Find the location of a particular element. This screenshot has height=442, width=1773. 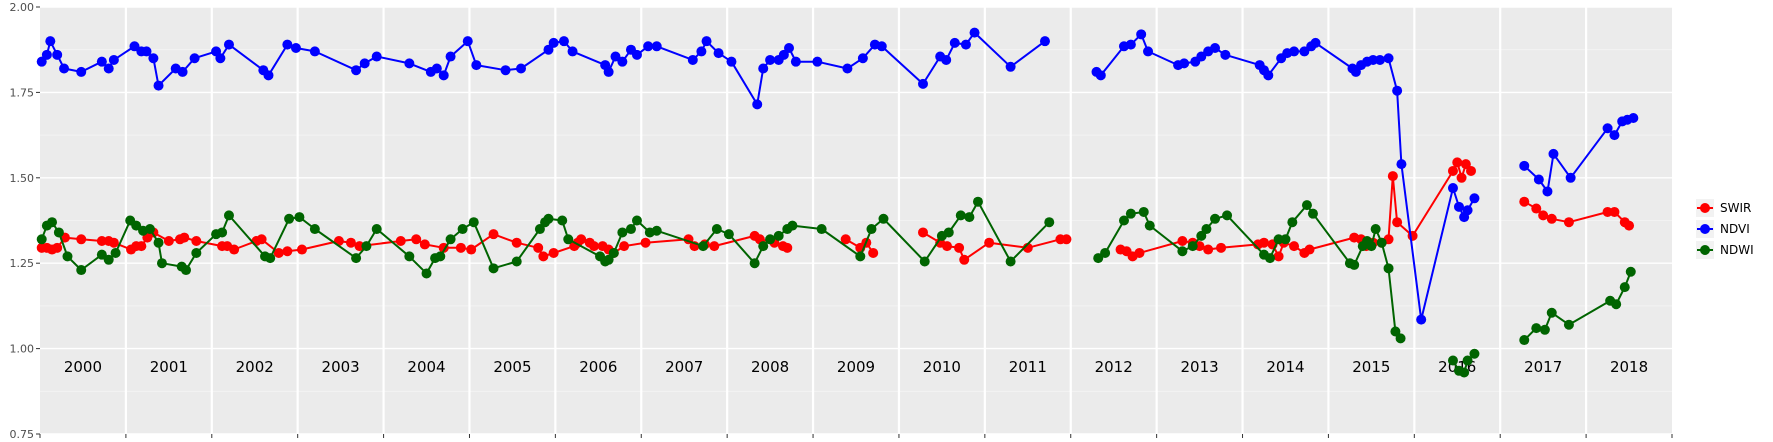

year-label: 2012 is located at coordinates (1114, 367).